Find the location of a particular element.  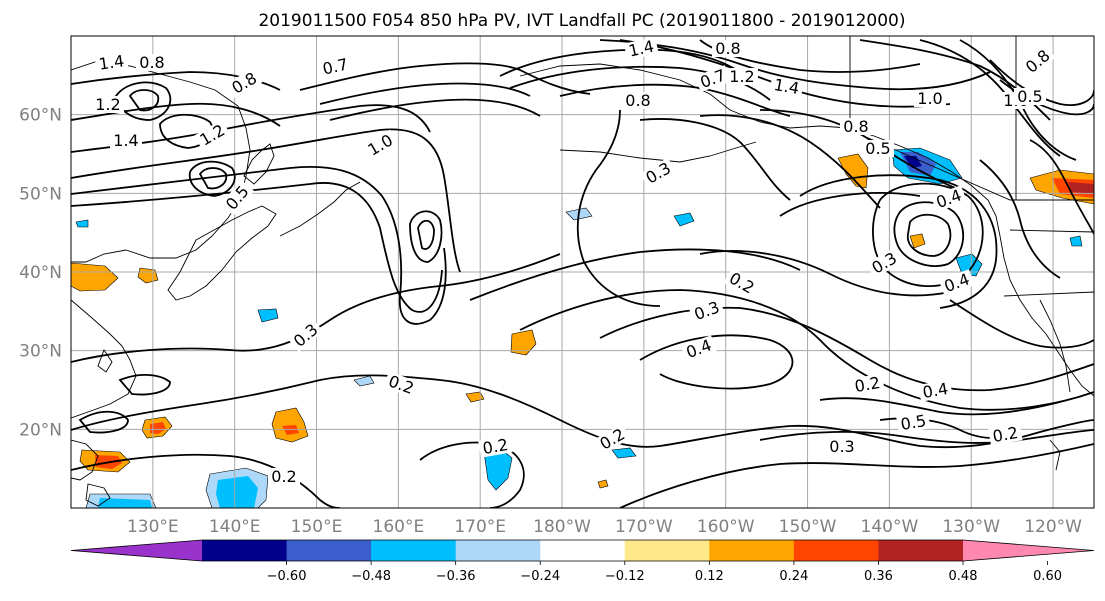

longitude-tick-label: 120°W is located at coordinates (1053, 527).